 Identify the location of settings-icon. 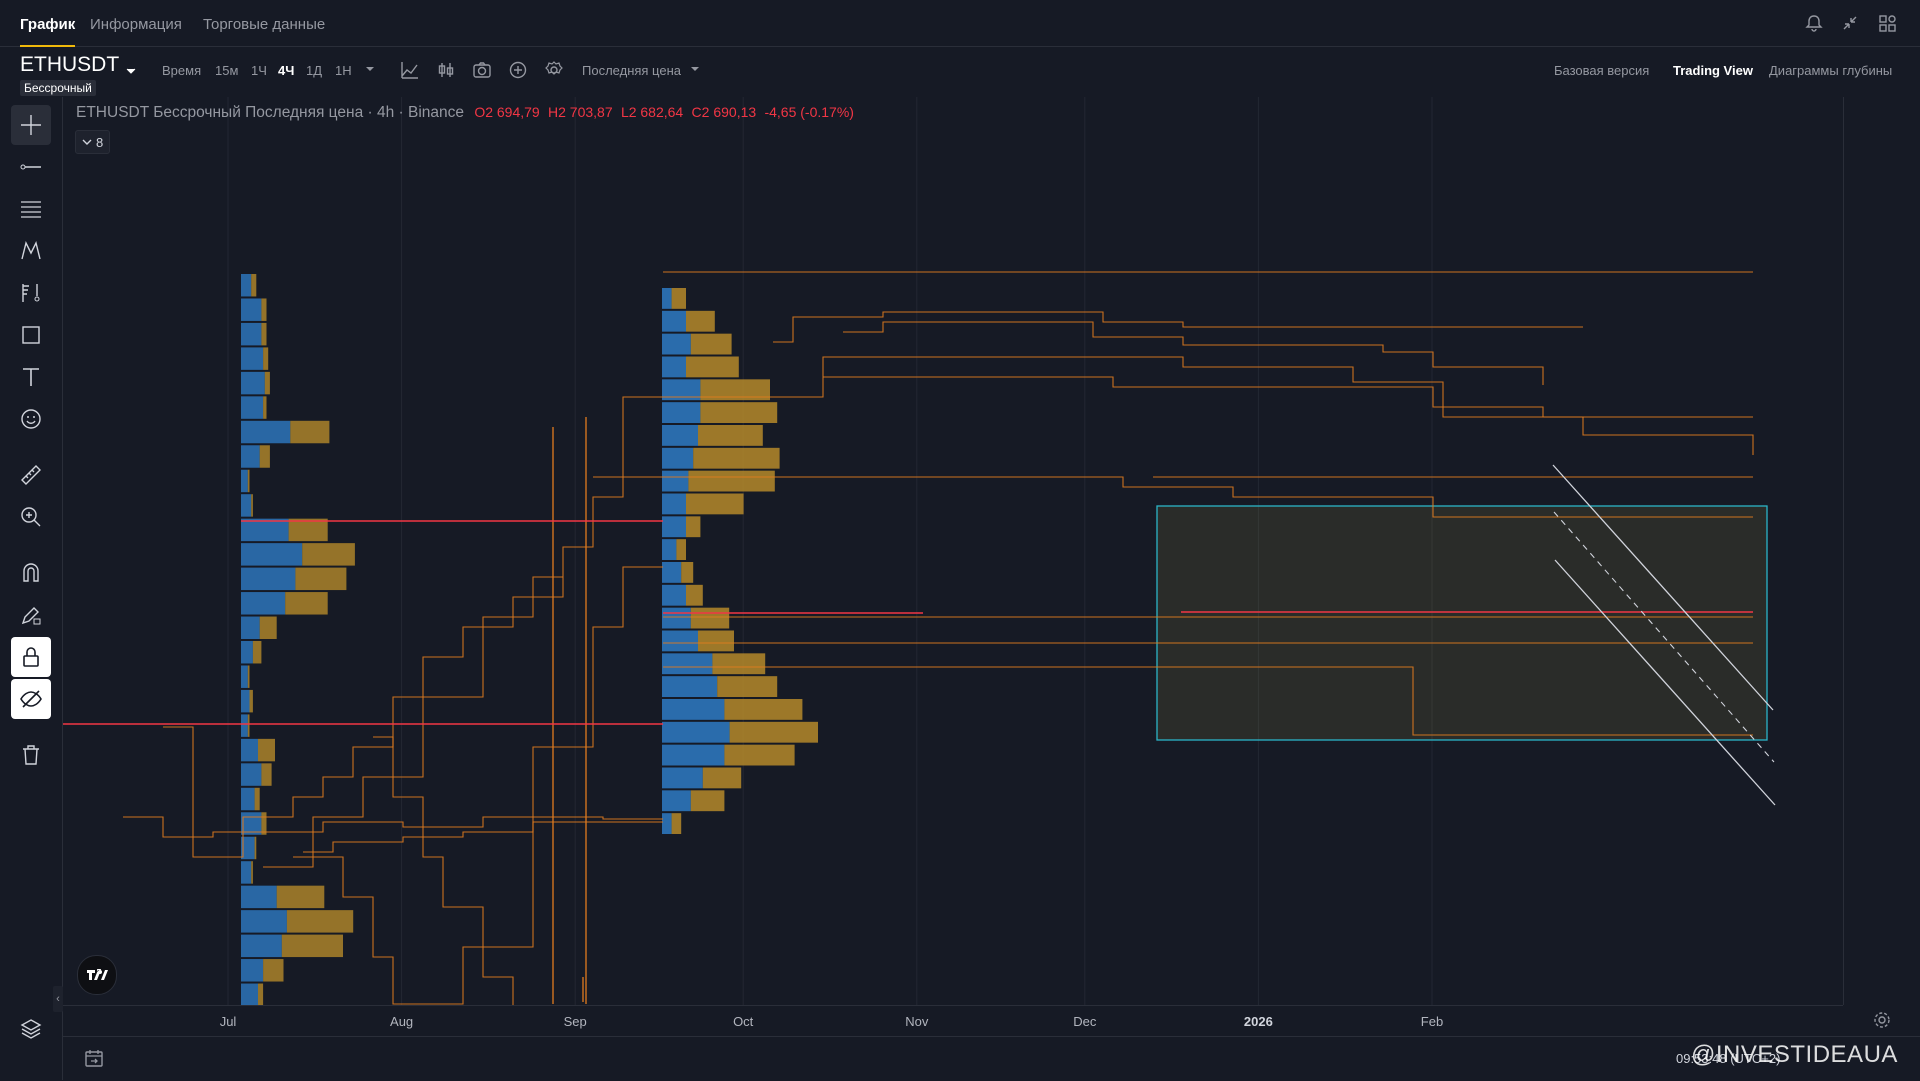
(554, 70).